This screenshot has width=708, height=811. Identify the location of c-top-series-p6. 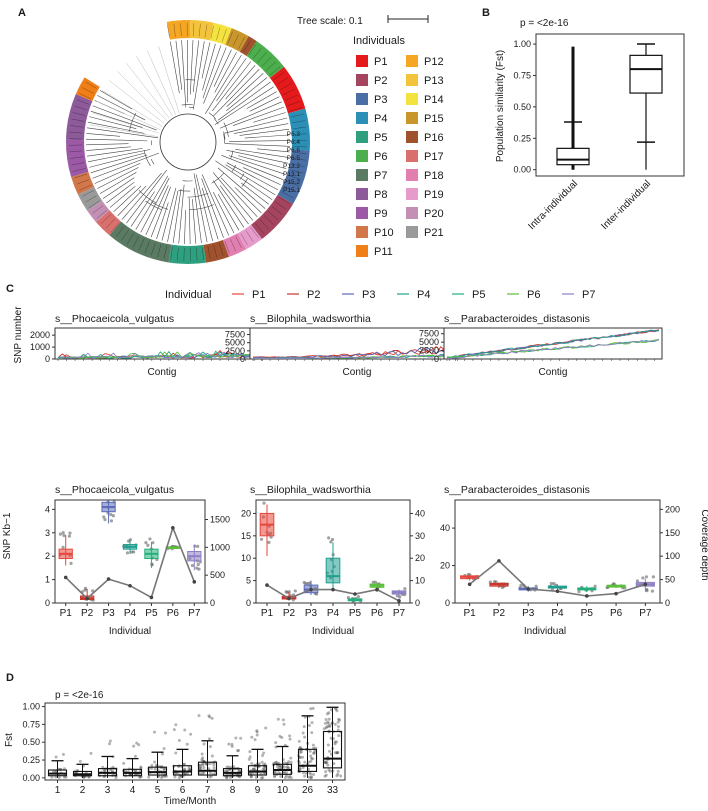
(162, 350).